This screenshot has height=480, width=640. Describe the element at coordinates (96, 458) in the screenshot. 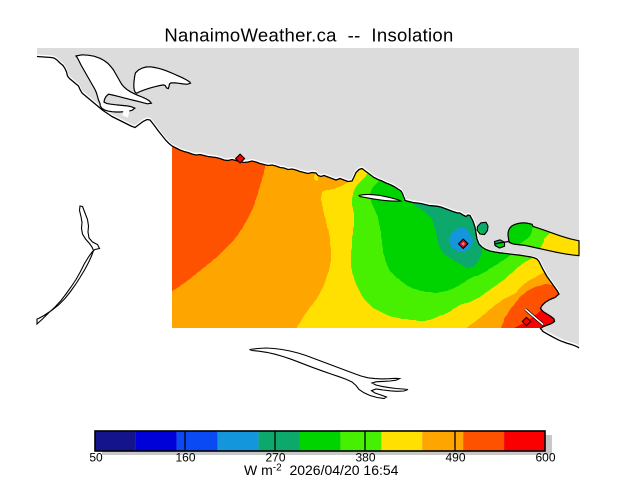

I see `svg-text: 50` at that location.